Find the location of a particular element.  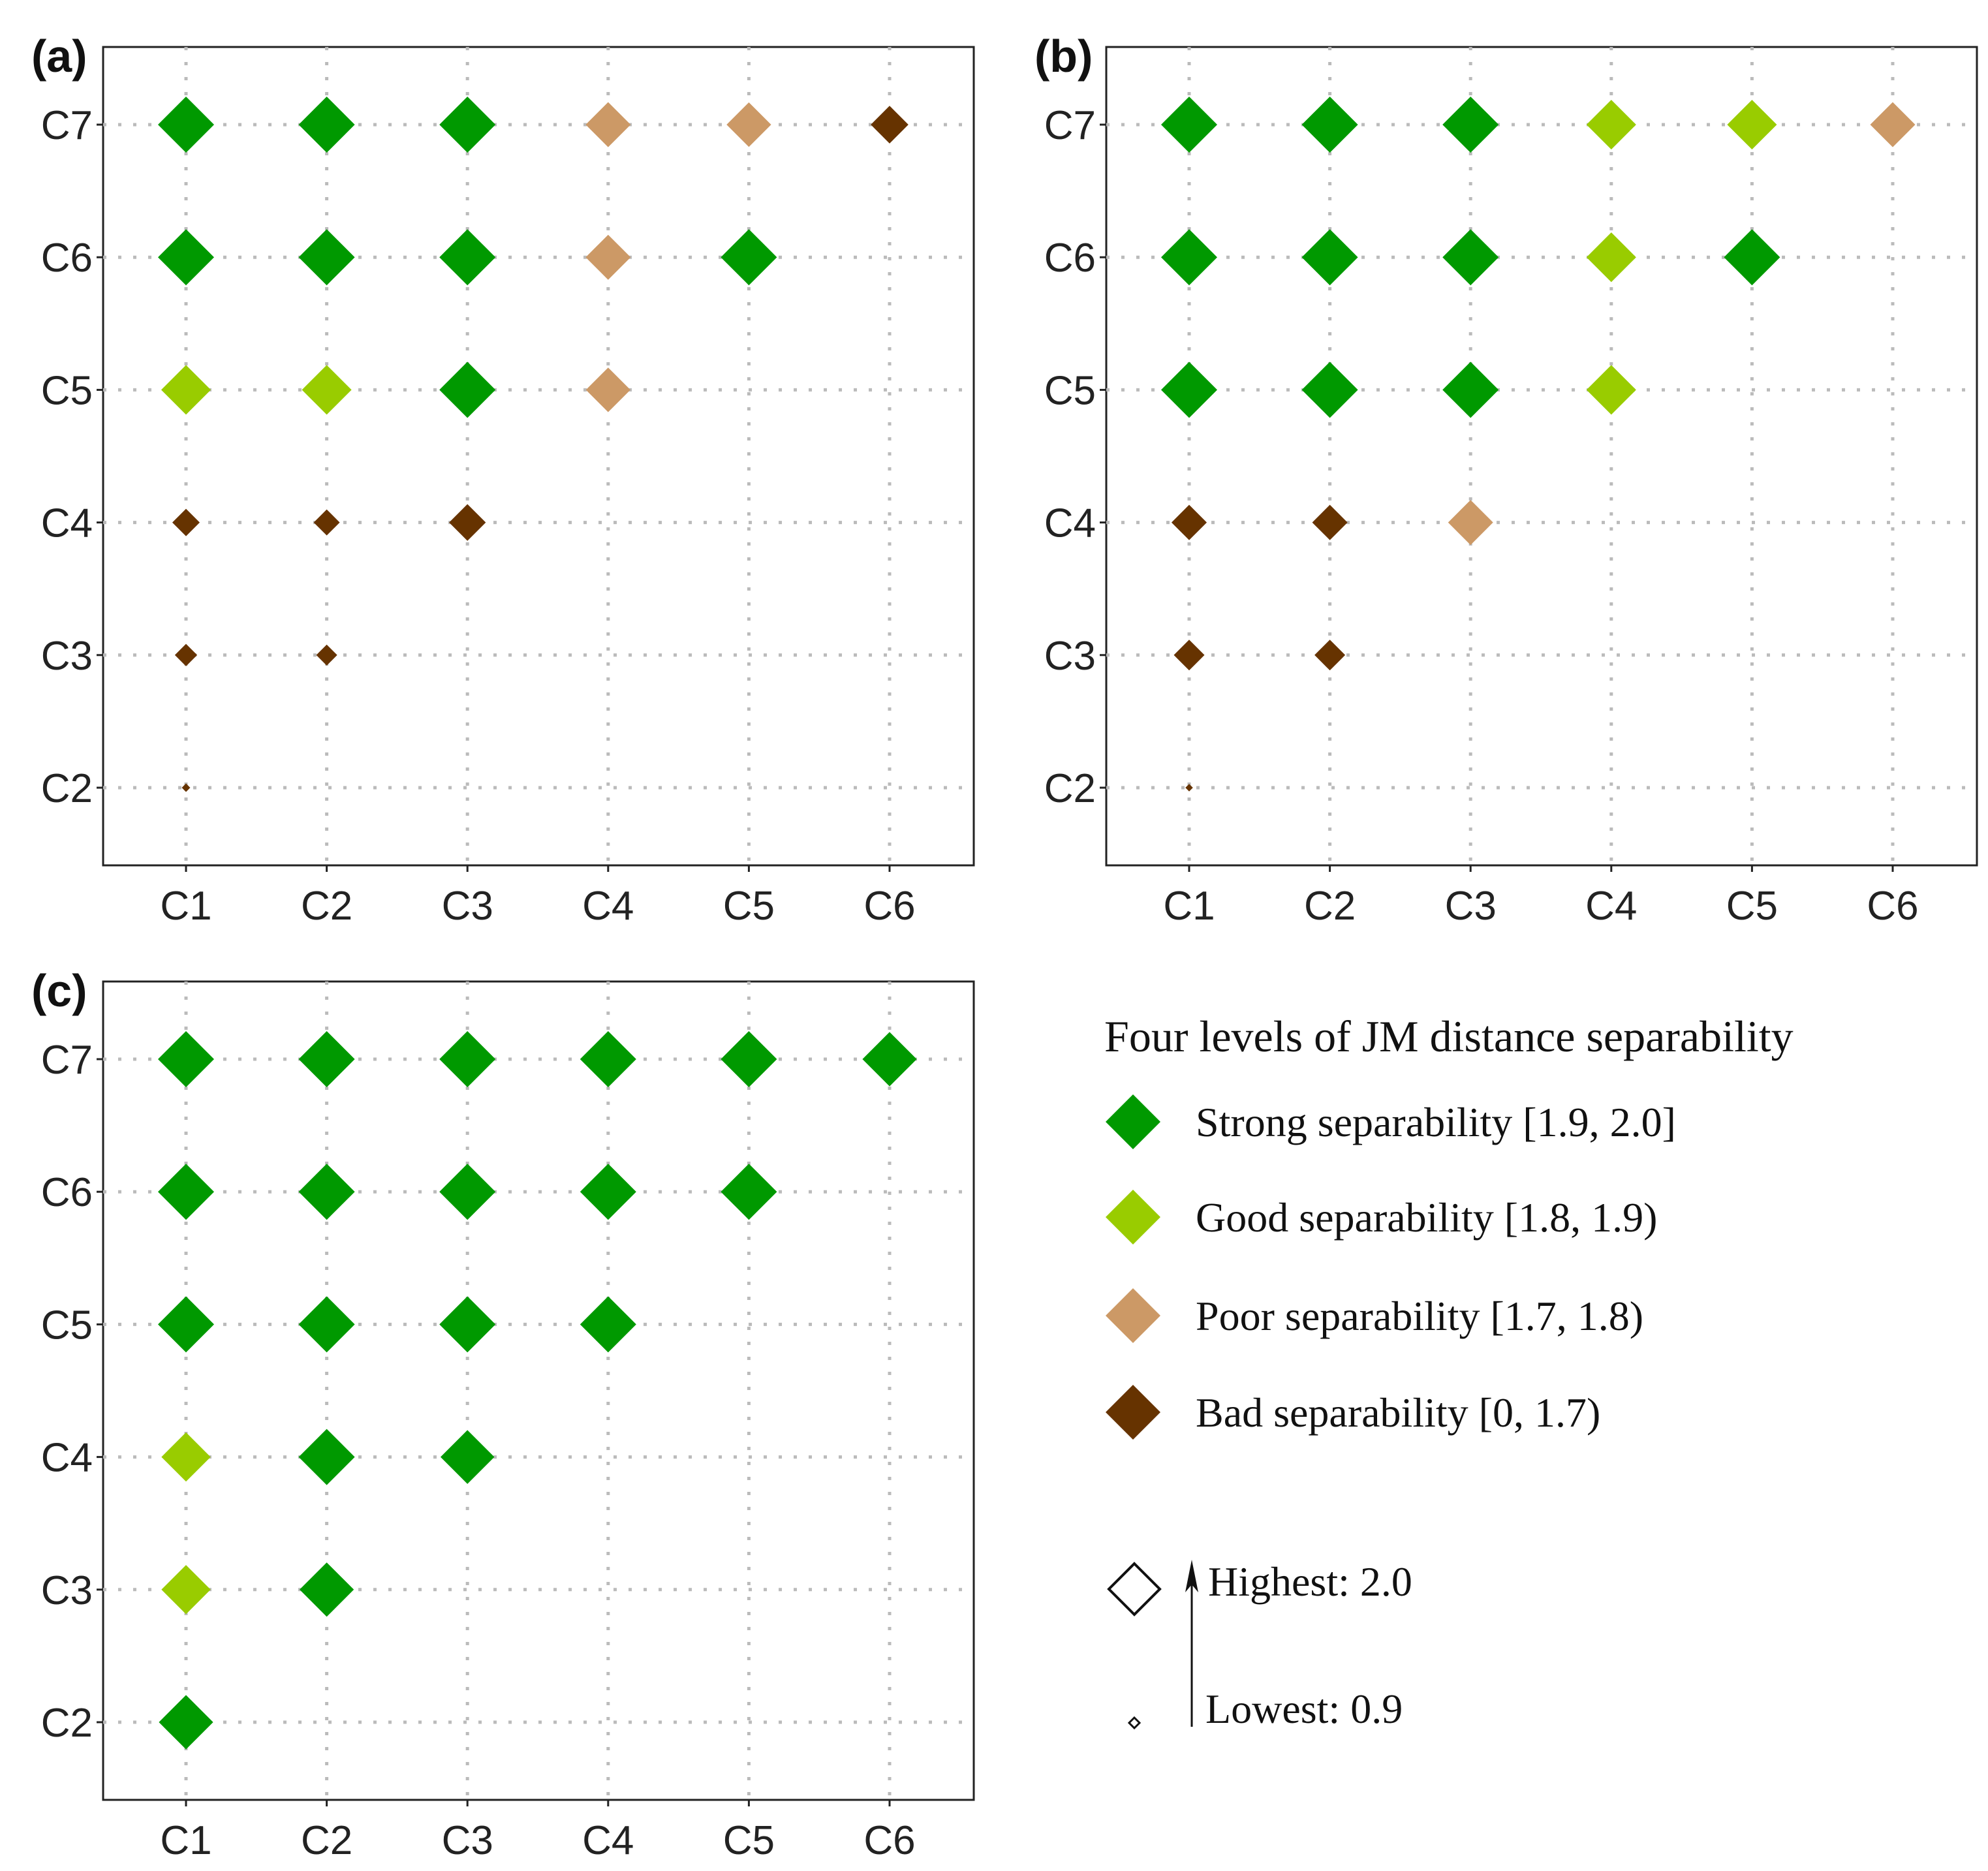

legend-title: Four levels of JM distance separability is located at coordinates (1449, 1036).